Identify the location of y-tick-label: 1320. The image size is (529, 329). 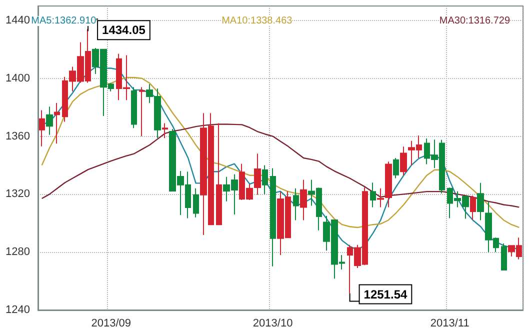
(18, 194).